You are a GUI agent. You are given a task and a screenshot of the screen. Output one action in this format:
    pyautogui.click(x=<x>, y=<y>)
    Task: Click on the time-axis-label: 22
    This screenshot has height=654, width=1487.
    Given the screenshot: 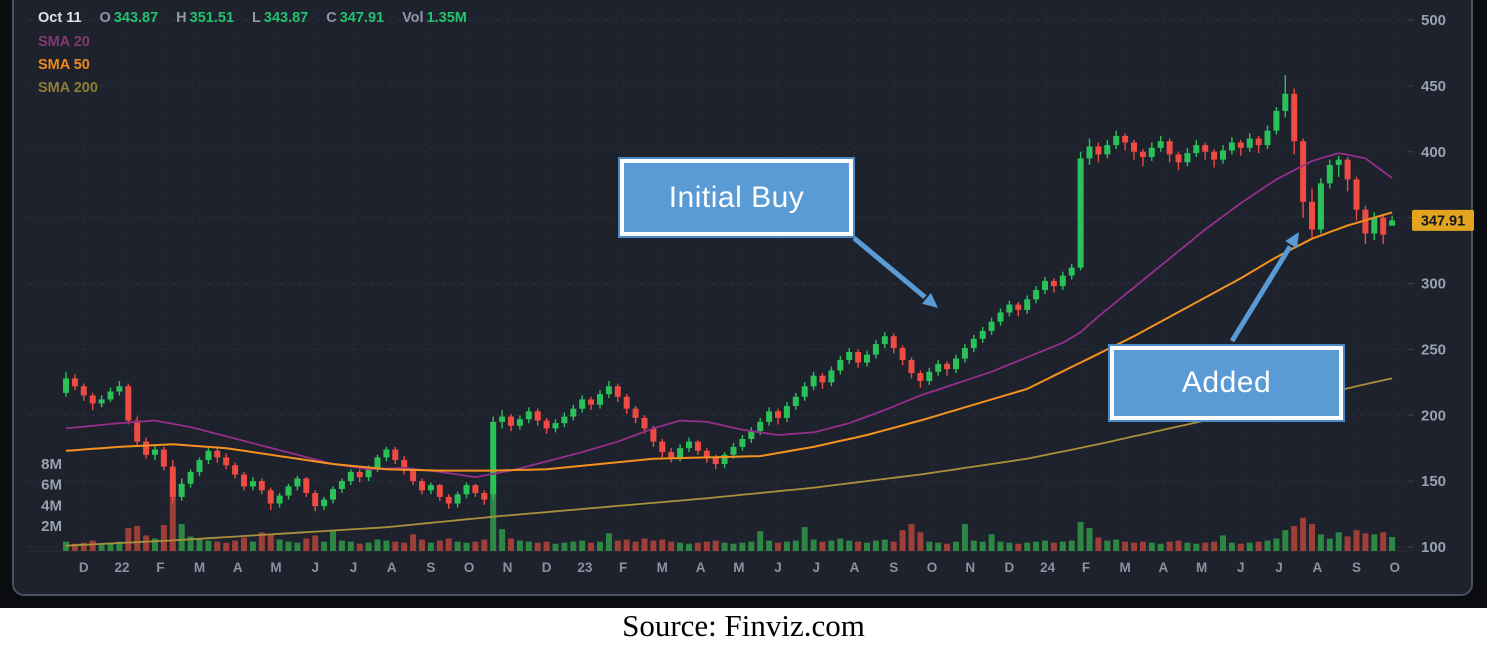 What is the action you would take?
    pyautogui.click(x=122, y=567)
    